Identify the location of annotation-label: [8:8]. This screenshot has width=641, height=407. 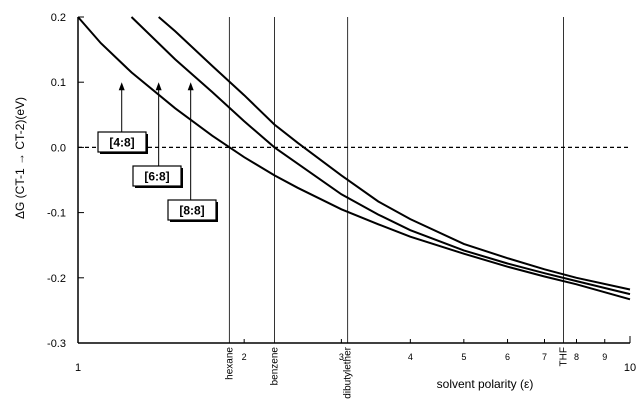
(191, 211).